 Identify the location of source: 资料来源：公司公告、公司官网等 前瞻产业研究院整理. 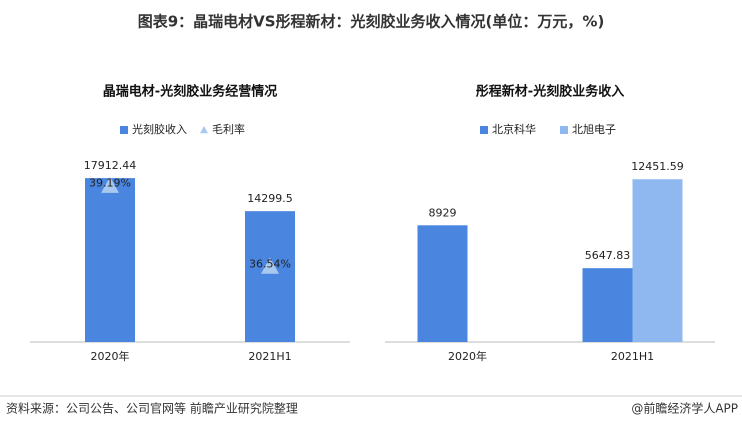
(152, 408).